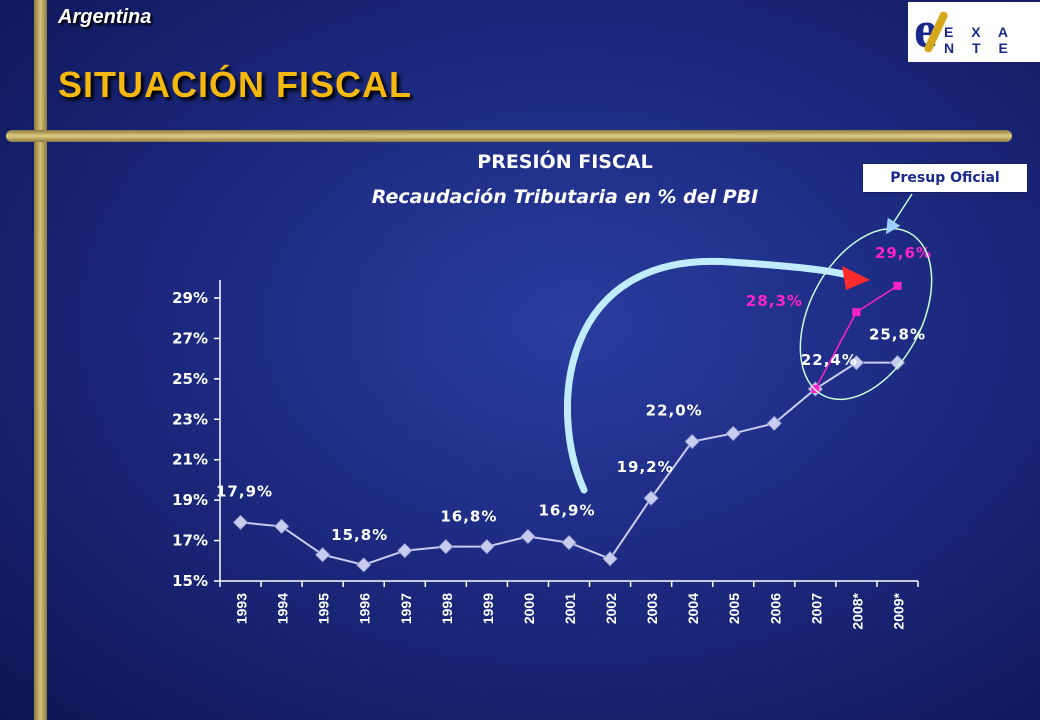 Image resolution: width=1040 pixels, height=720 pixels. What do you see at coordinates (903, 253) in the screenshot?
I see `data-label: 29,6%` at bounding box center [903, 253].